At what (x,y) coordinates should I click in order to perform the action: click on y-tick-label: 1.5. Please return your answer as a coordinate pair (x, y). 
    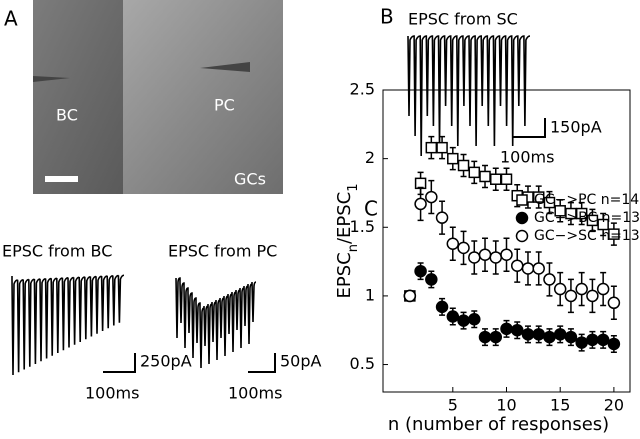
    Looking at the image, I should click on (362, 226).